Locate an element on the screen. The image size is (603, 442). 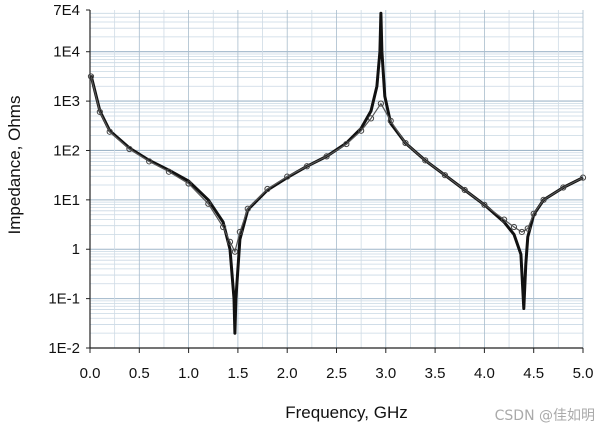
y-tick-label: 1E4 is located at coordinates (66, 52).